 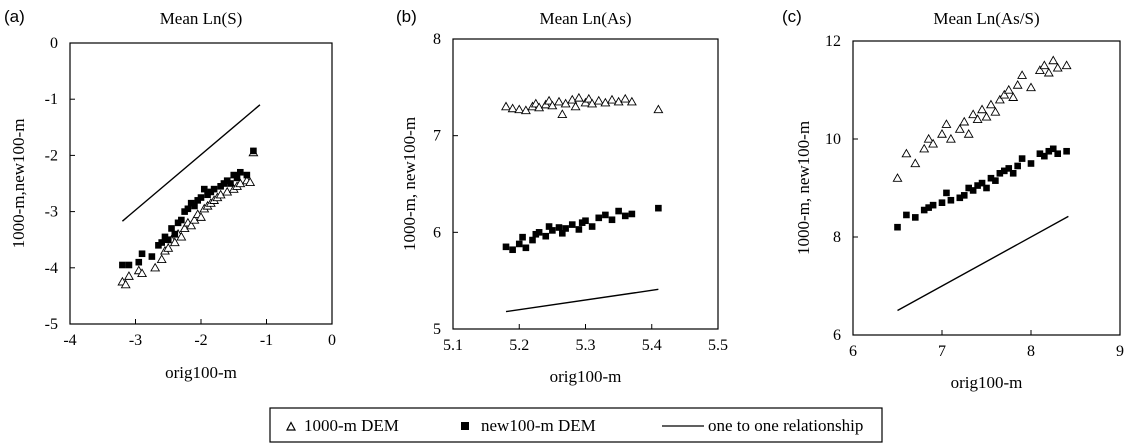 What do you see at coordinates (54, 43) in the screenshot?
I see `y-tick-label: 0` at bounding box center [54, 43].